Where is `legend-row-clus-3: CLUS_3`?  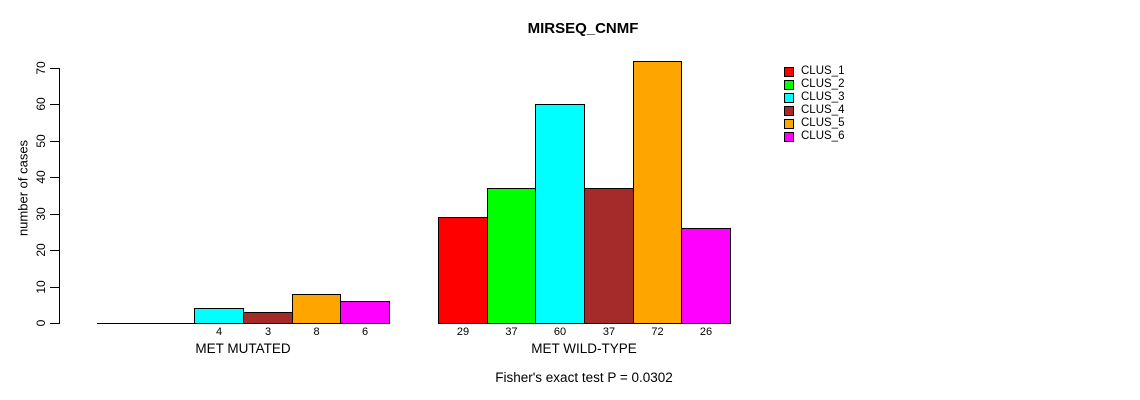 legend-row-clus-3: CLUS_3 is located at coordinates (814, 97).